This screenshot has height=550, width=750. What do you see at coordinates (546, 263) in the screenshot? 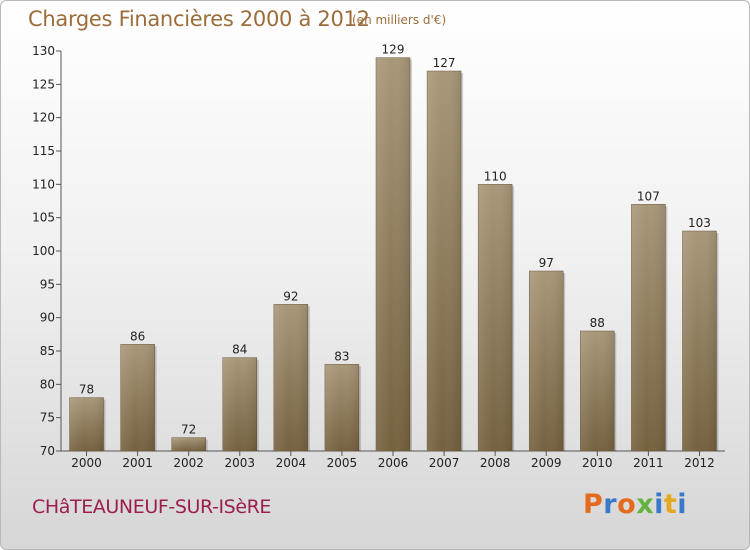
I see `data-label: 97` at bounding box center [546, 263].